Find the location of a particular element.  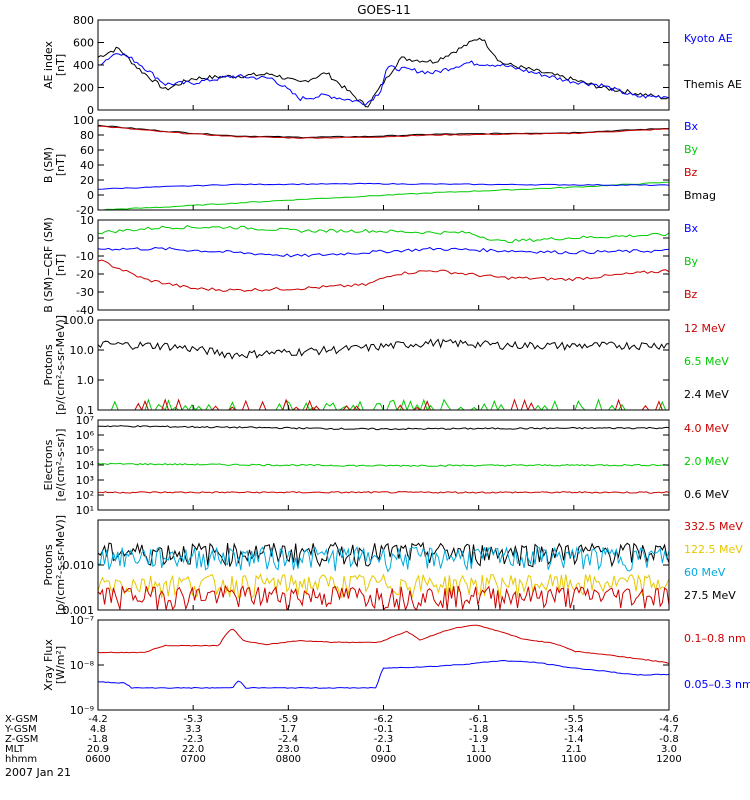

axis-row-value: 0800 is located at coordinates (288, 759).